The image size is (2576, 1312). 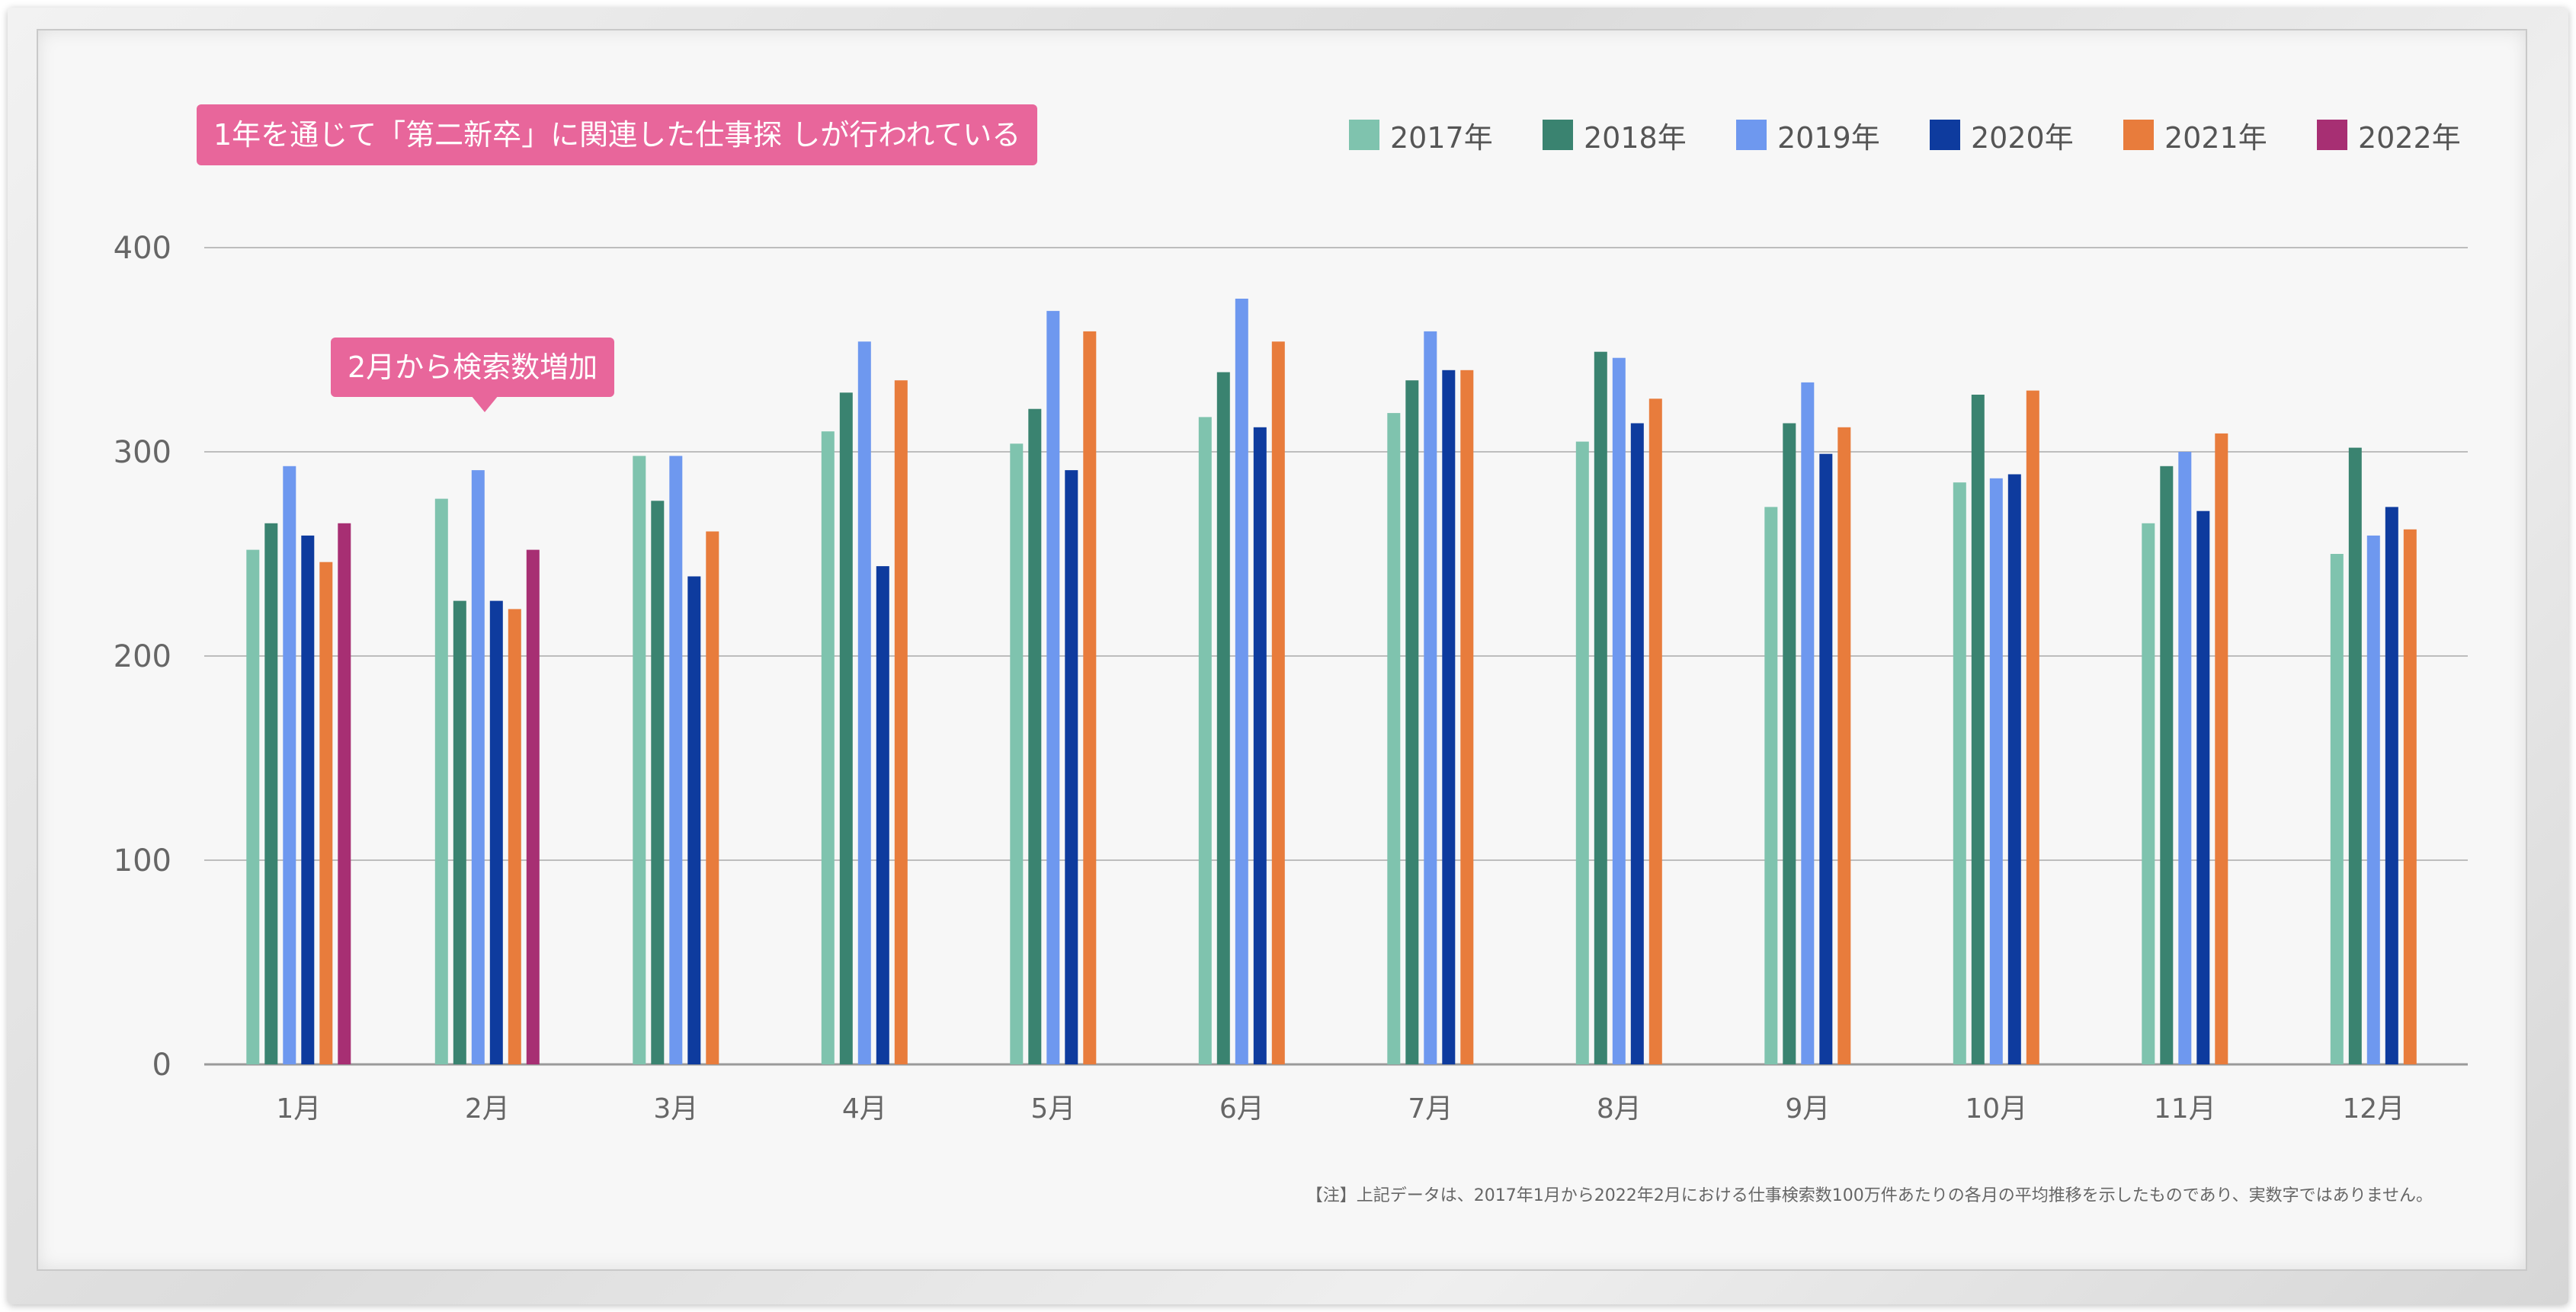 I want to click on legend-swatch-2021, so click(x=2138, y=135).